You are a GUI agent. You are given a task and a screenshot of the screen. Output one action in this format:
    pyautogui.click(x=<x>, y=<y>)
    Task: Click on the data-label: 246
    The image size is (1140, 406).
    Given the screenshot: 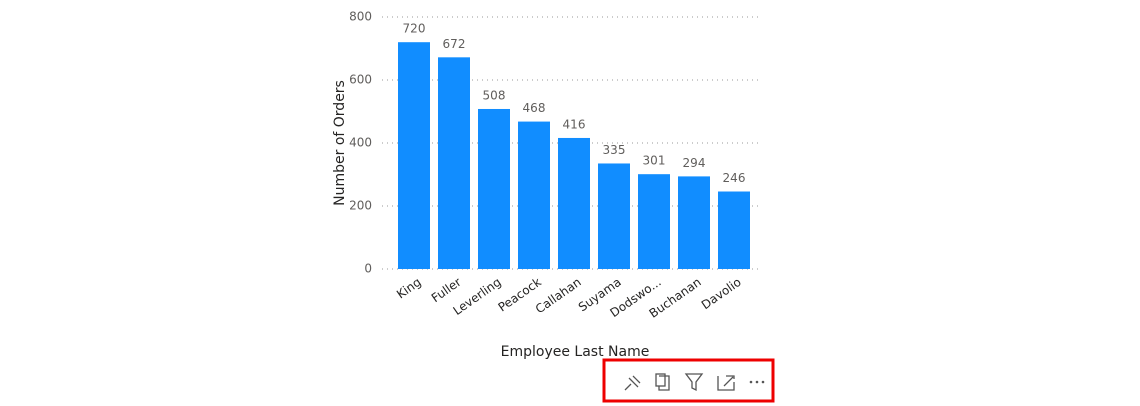 What is the action you would take?
    pyautogui.click(x=734, y=178)
    